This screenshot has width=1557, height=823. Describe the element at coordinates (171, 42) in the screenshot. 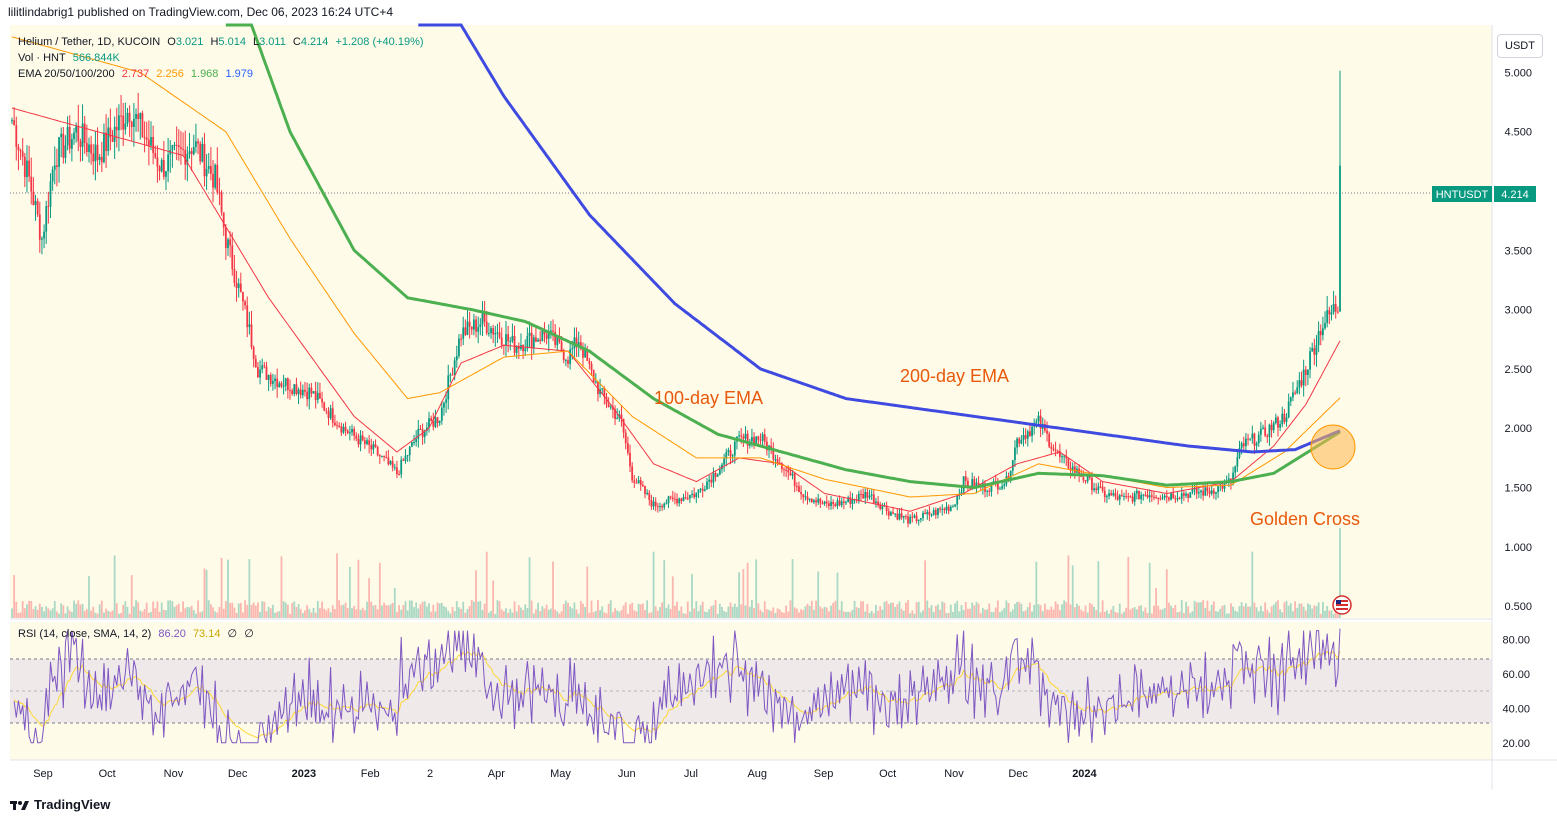

I see `legend-o-label: O` at that location.